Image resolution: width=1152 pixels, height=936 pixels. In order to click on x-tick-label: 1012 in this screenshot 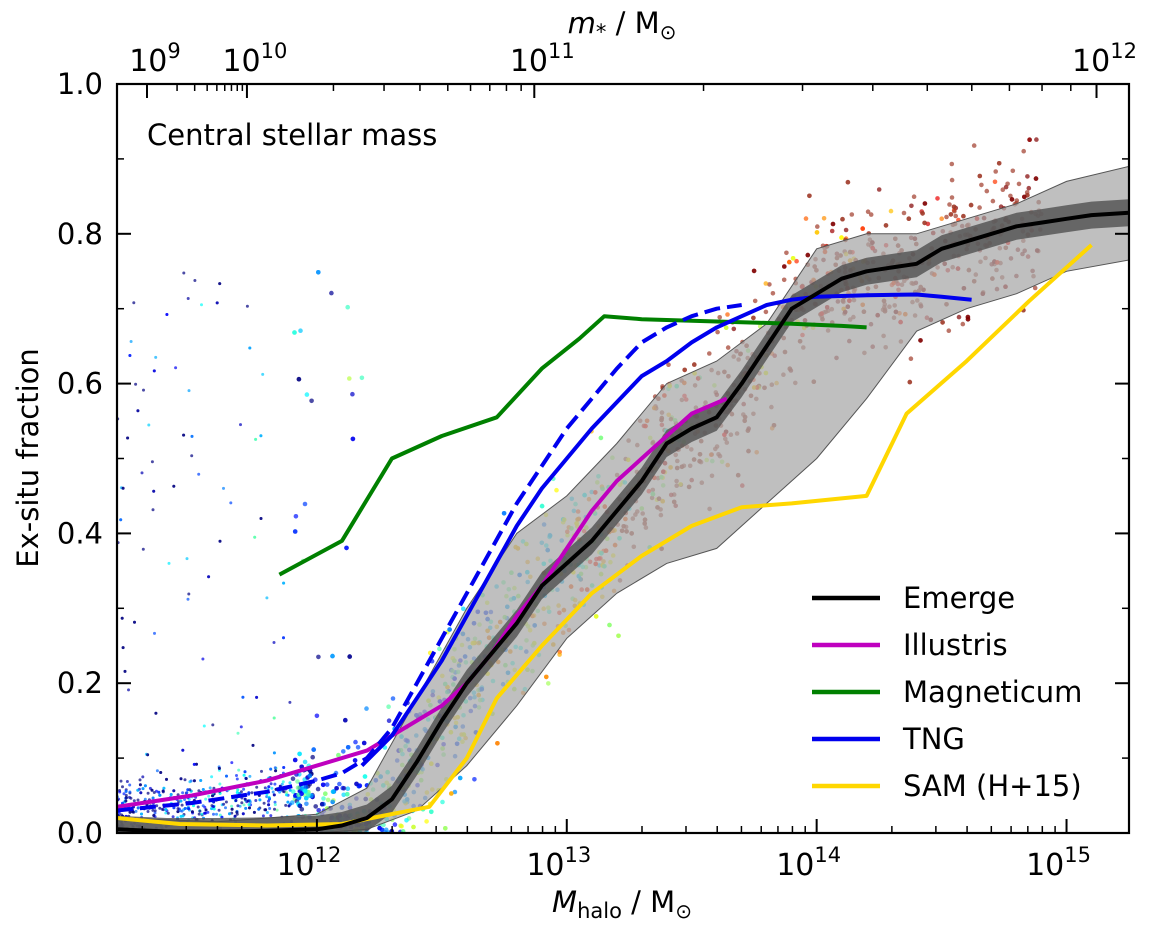, I will do `click(308, 863)`.